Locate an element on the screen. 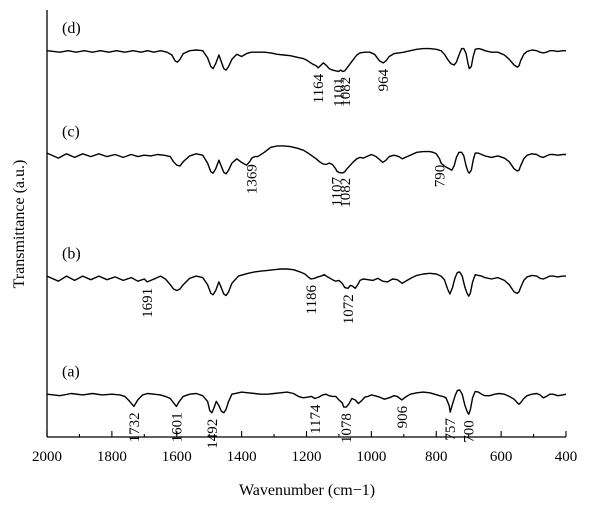  x-tick-label: 600 is located at coordinates (501, 457).